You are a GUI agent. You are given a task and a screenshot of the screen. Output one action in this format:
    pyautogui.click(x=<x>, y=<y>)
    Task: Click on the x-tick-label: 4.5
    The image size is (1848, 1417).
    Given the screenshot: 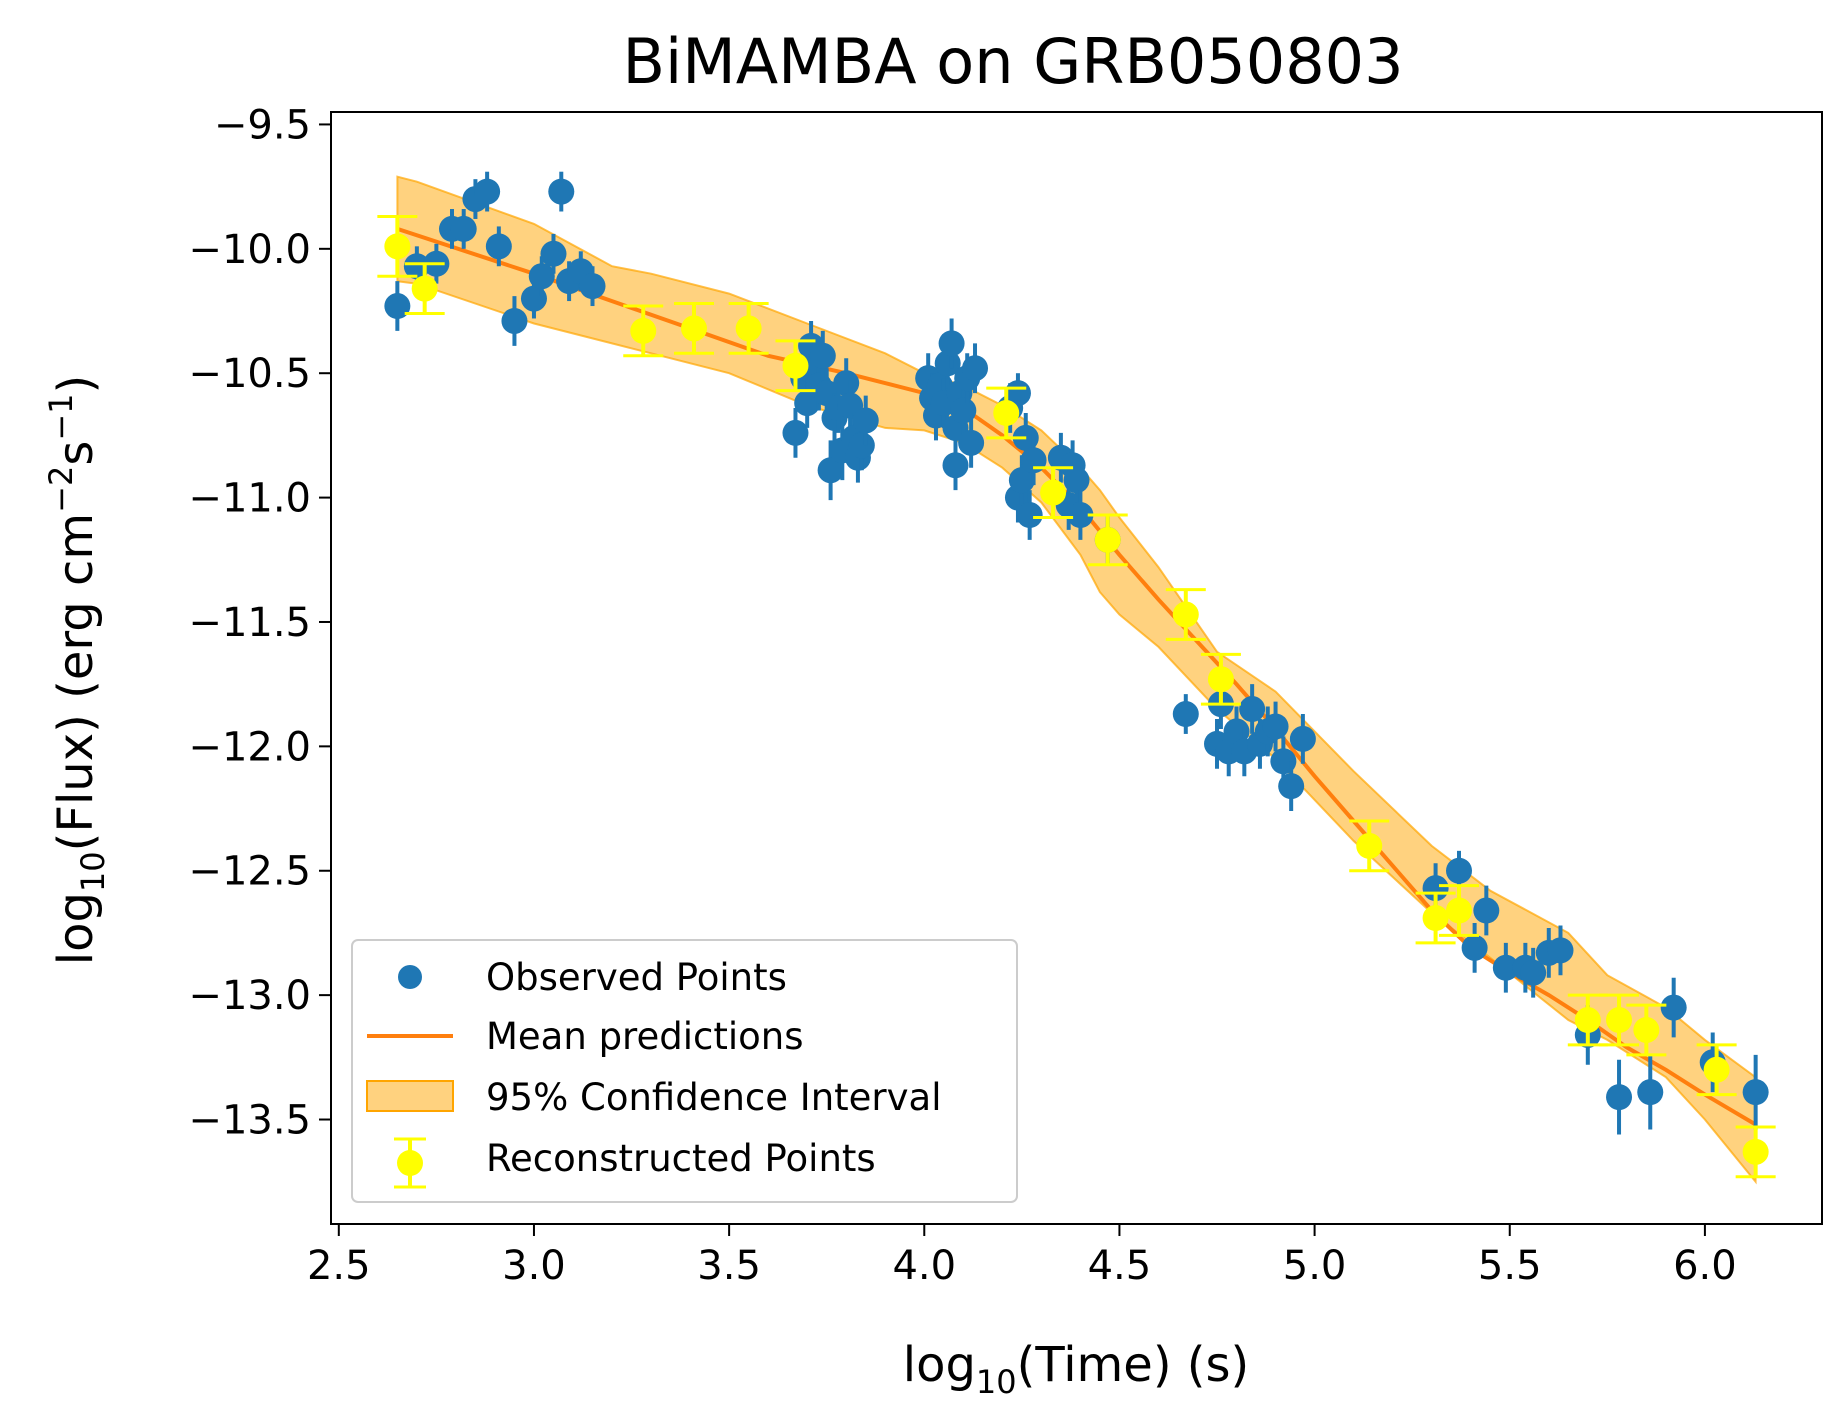 What is the action you would take?
    pyautogui.click(x=1120, y=1266)
    